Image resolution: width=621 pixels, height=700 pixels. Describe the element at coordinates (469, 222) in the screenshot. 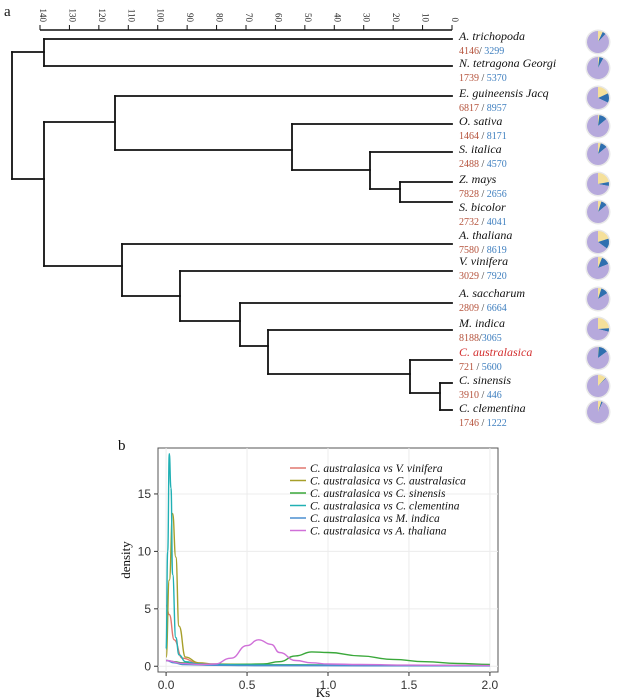

I see `count-a: 2732` at that location.